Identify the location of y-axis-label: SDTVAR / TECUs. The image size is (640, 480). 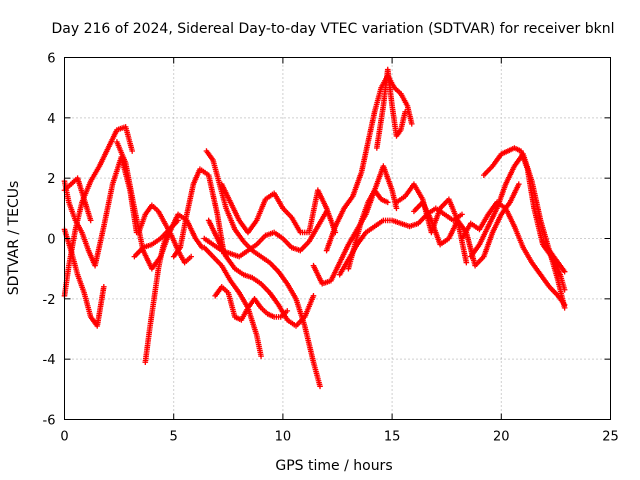
(14, 238).